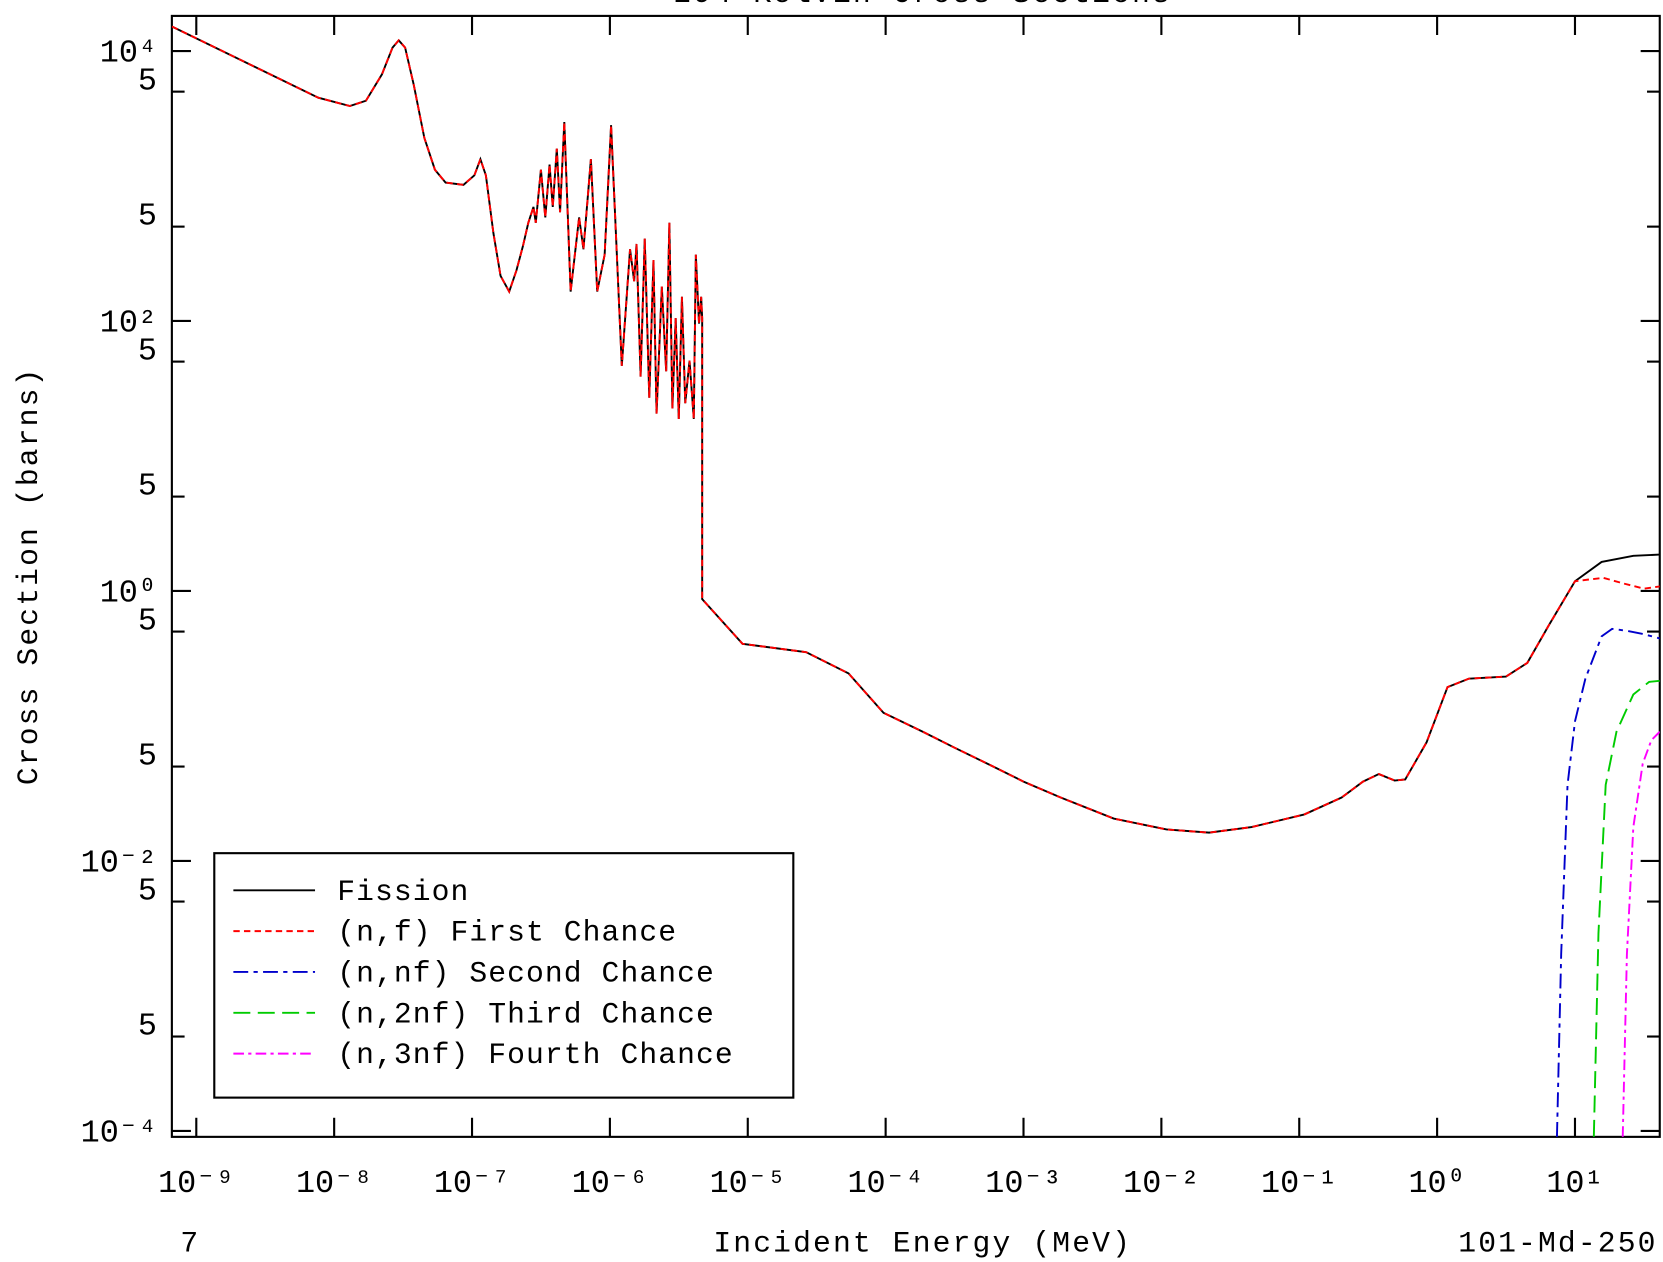 The image size is (1663, 1262). I want to click on legend-label: (n,3nf) Fourth Chance, so click(535, 1055).